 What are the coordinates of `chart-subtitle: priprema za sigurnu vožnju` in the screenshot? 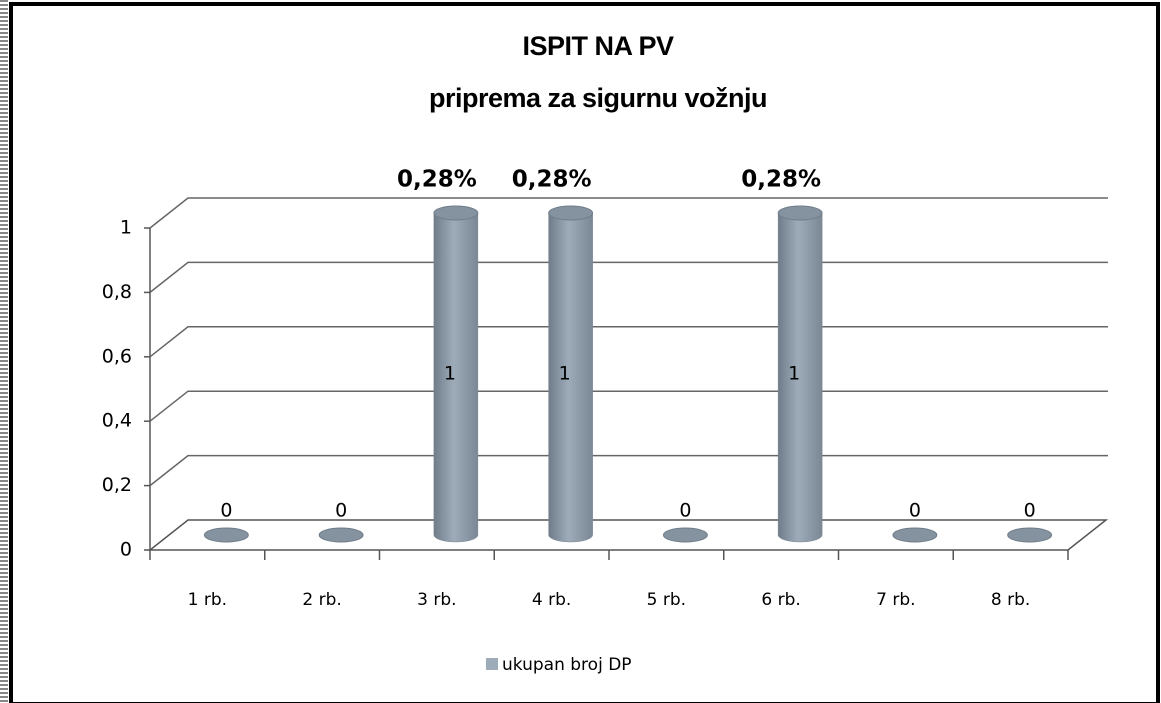 It's located at (598, 98).